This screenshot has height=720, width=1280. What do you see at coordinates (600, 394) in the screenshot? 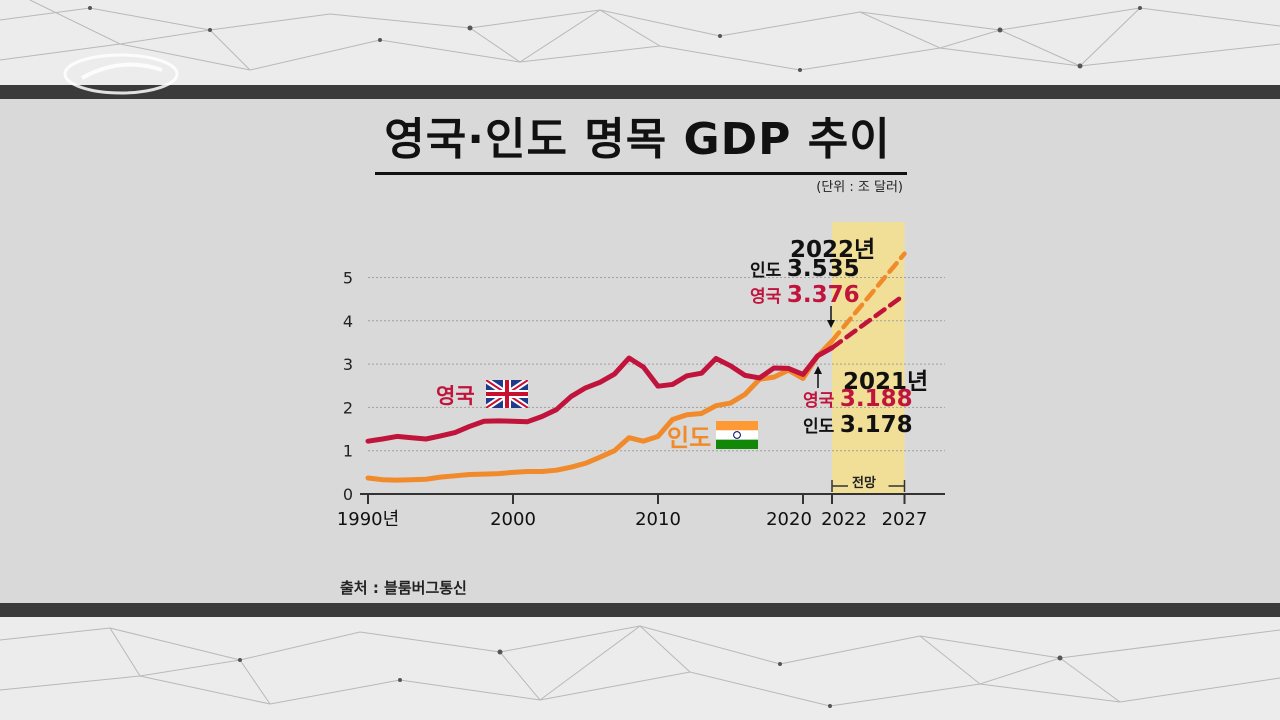
I see `series-line-uk` at bounding box center [600, 394].